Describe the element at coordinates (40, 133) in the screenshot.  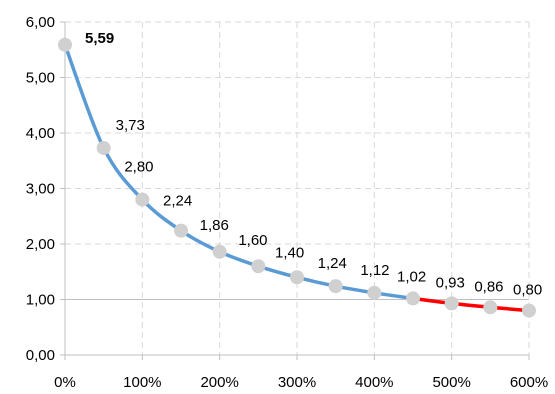
I see `y-tick-label: 4,00` at that location.